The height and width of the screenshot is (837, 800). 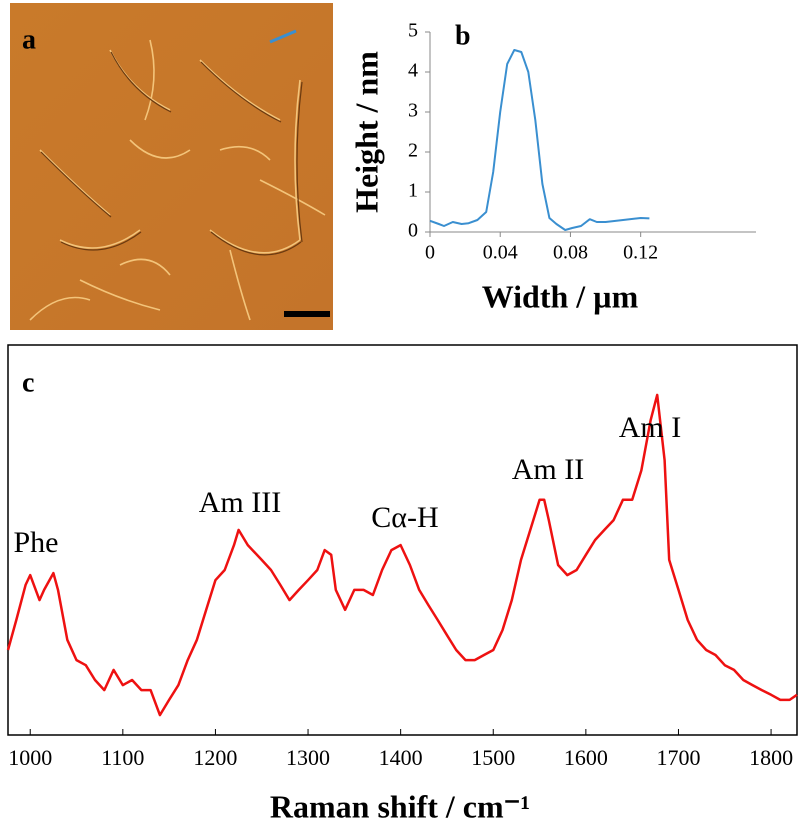 What do you see at coordinates (560, 296) in the screenshot?
I see `x-axis-label: Width / µm` at bounding box center [560, 296].